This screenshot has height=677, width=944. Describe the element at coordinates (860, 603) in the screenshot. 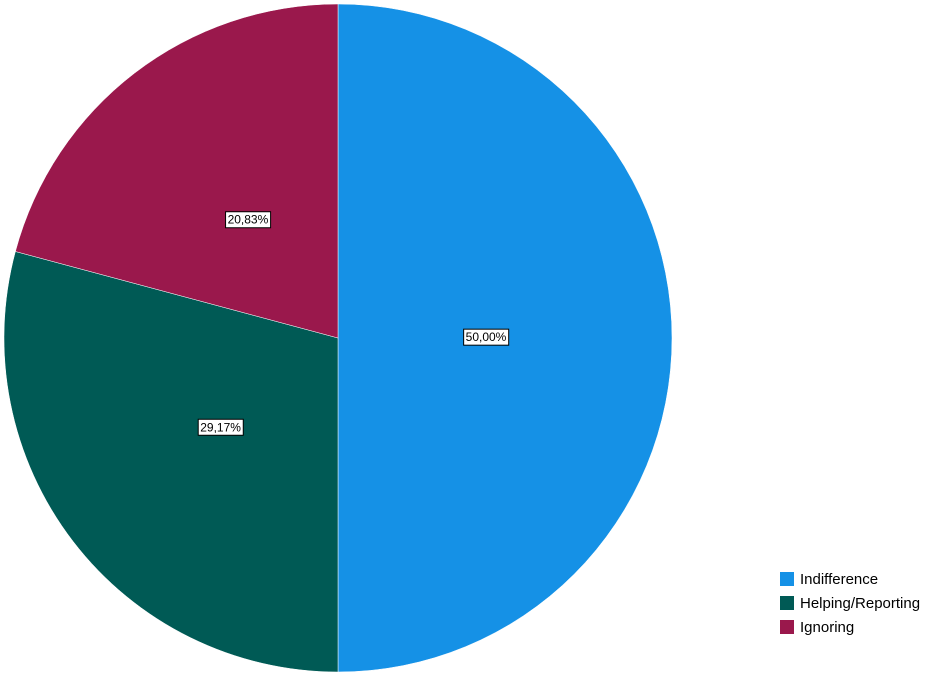

I see `legend-label: Helping/Reporting` at that location.